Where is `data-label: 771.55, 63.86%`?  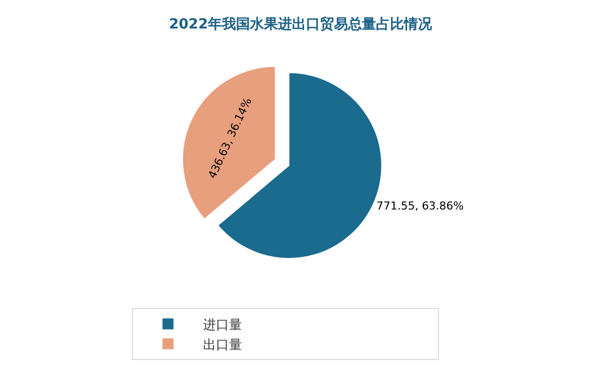
data-label: 771.55, 63.86% is located at coordinates (420, 205).